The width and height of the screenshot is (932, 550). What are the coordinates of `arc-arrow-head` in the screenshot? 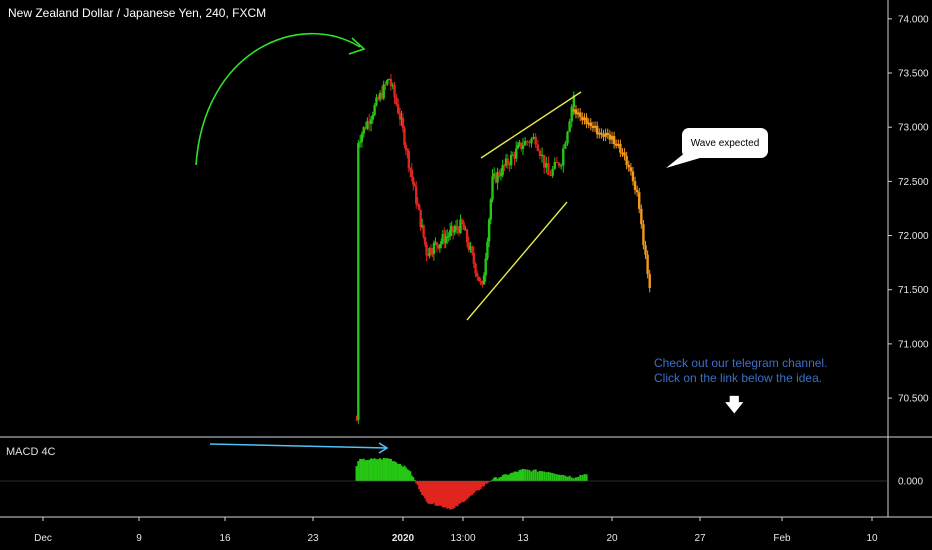 It's located at (357, 46).